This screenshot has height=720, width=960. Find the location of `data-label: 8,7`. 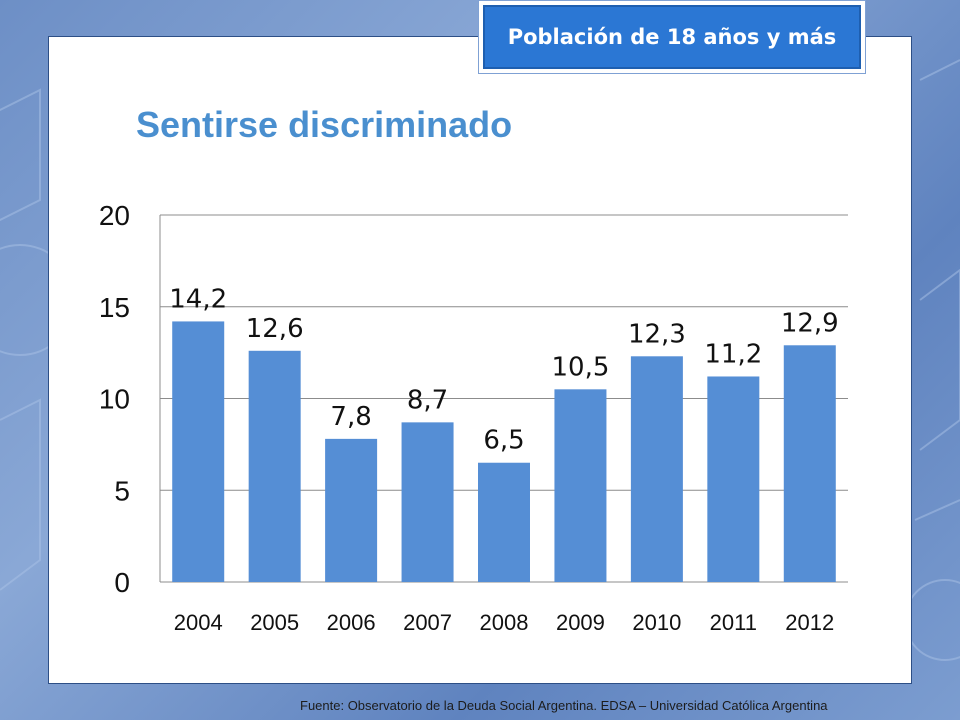

data-label: 8,7 is located at coordinates (427, 400).